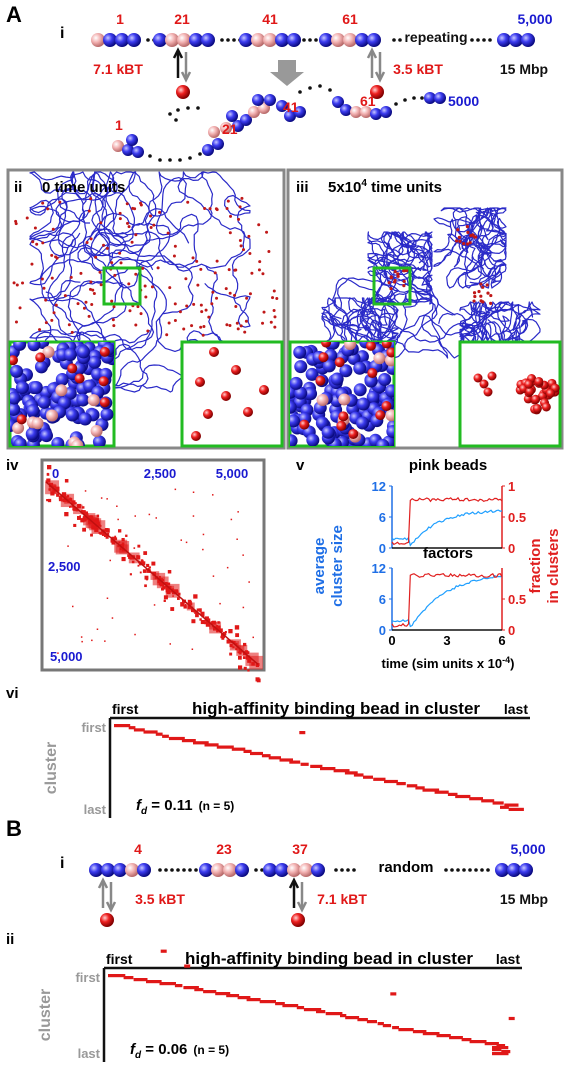  Describe the element at coordinates (18, 187) in the screenshot. I see `panel-ii-label: ii` at that location.